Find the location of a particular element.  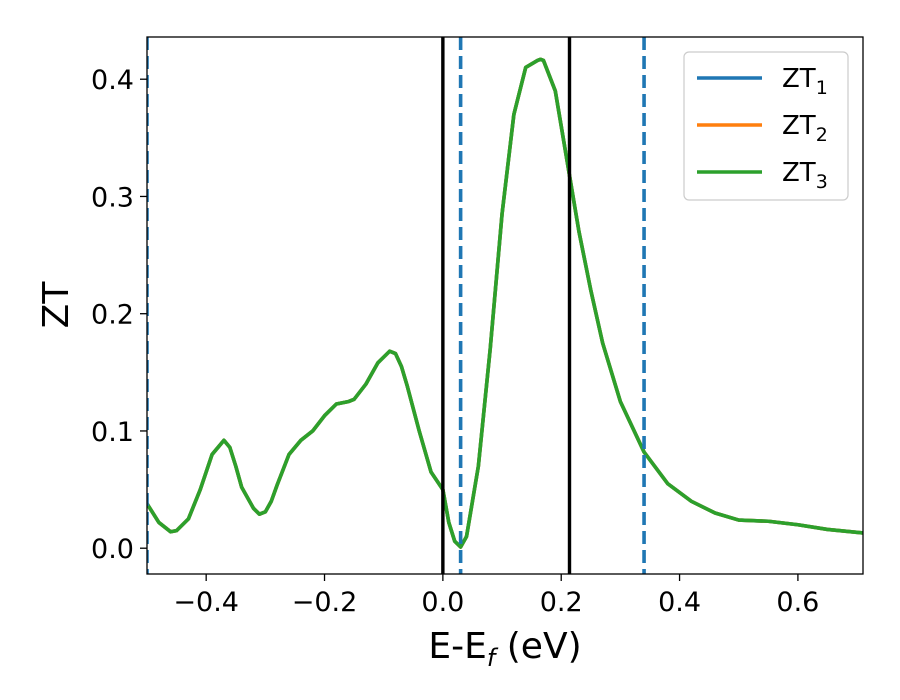

y-axis-label: ZT is located at coordinates (56, 305).